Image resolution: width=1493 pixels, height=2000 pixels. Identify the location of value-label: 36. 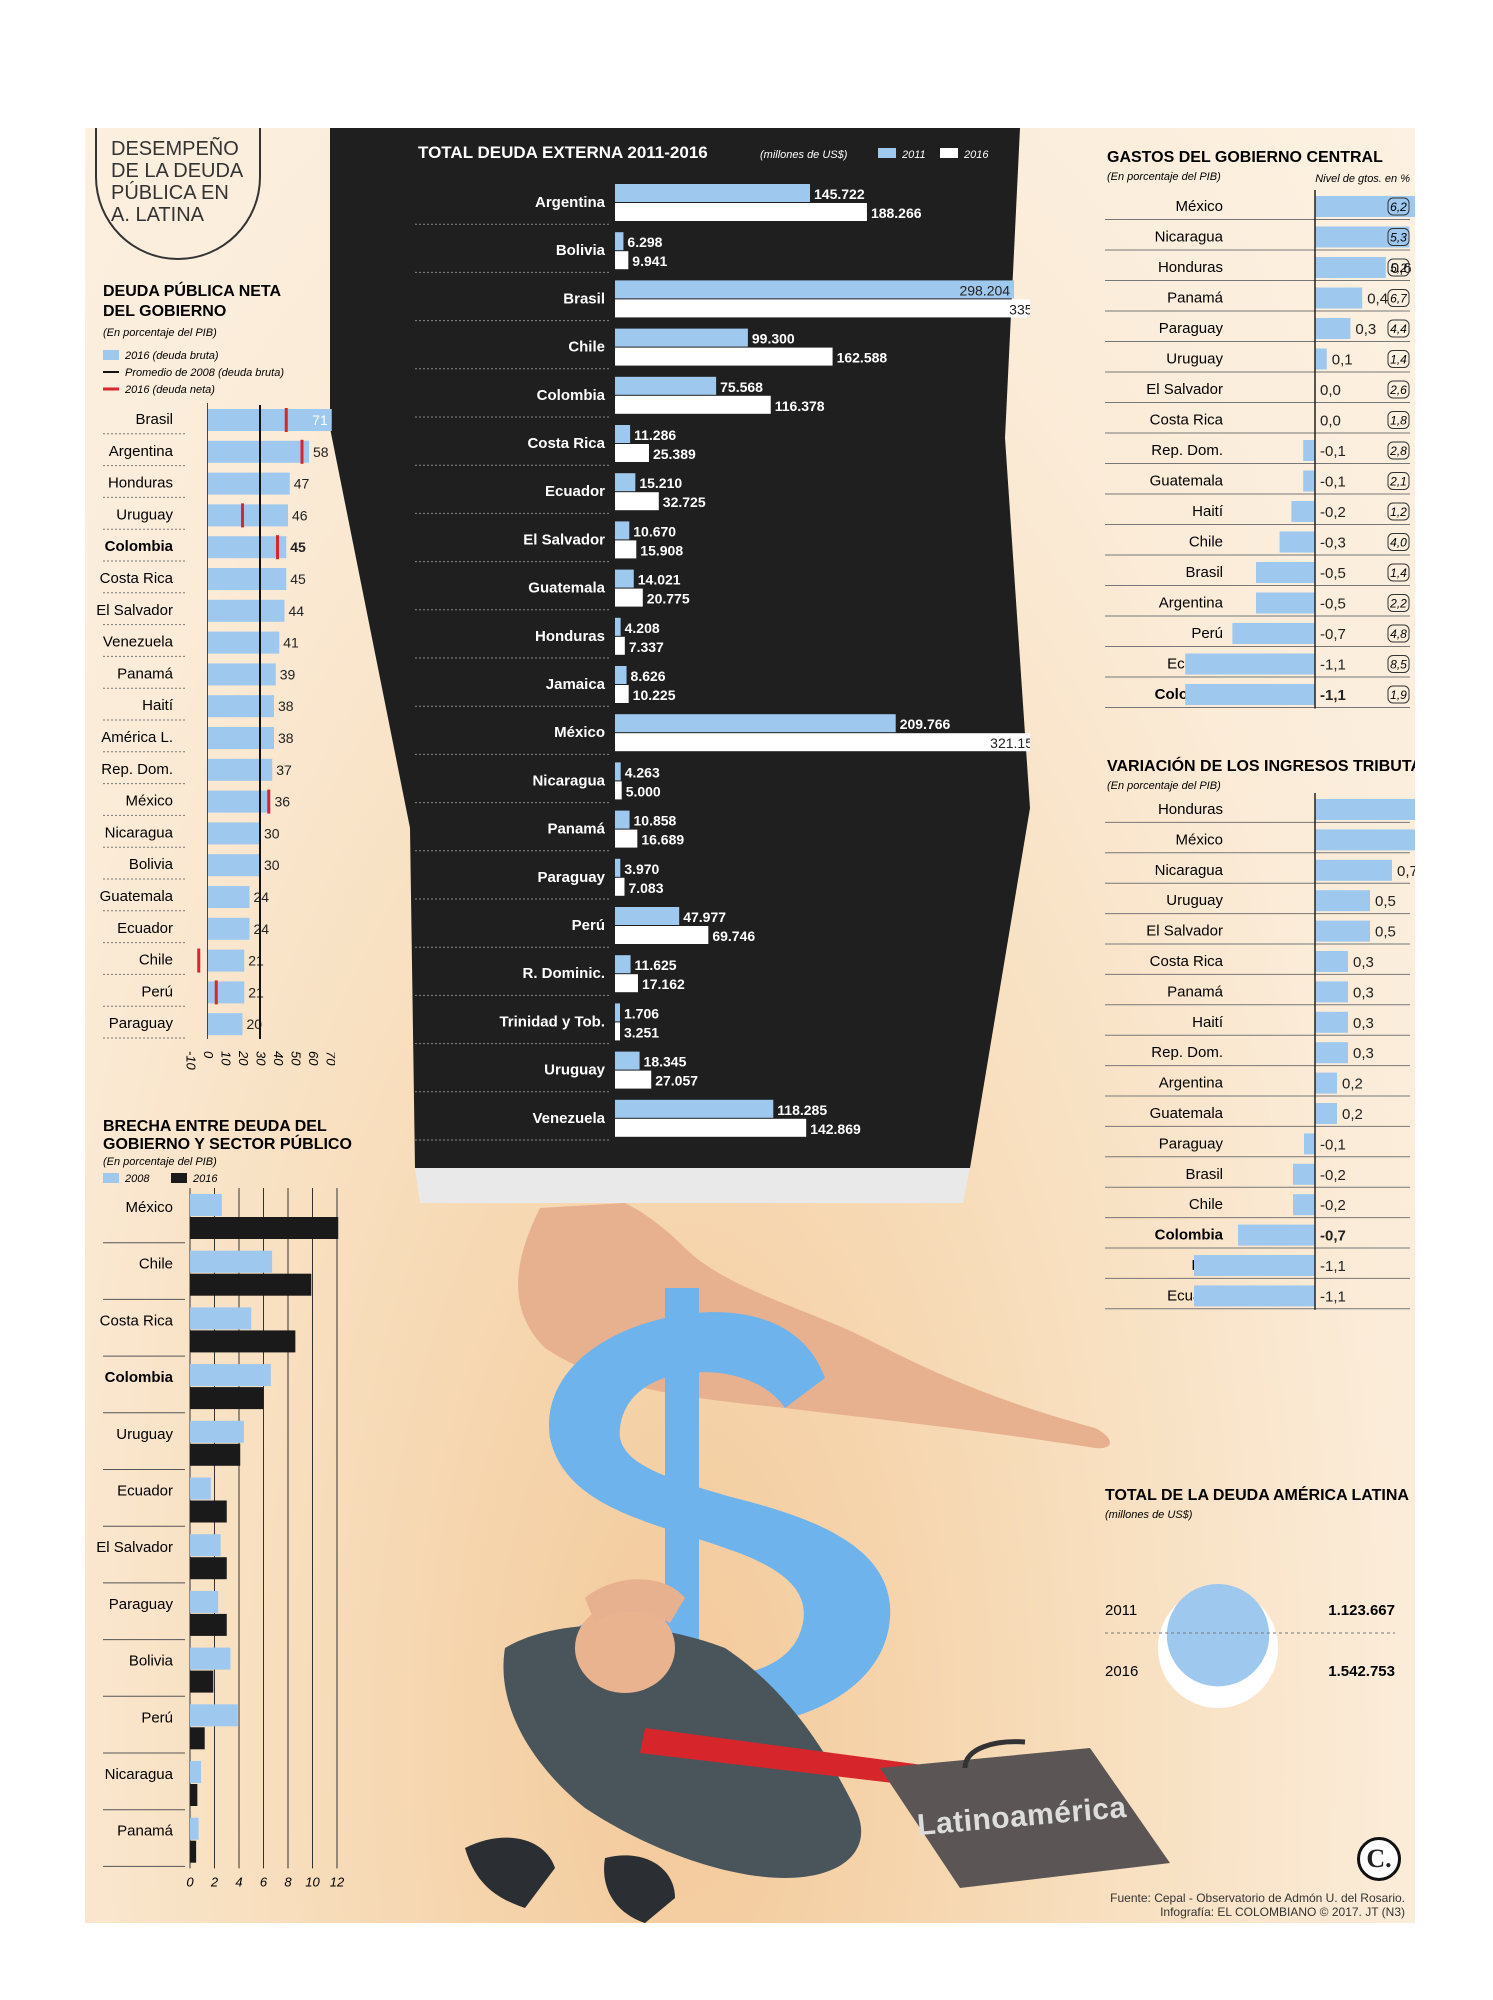
(283, 802).